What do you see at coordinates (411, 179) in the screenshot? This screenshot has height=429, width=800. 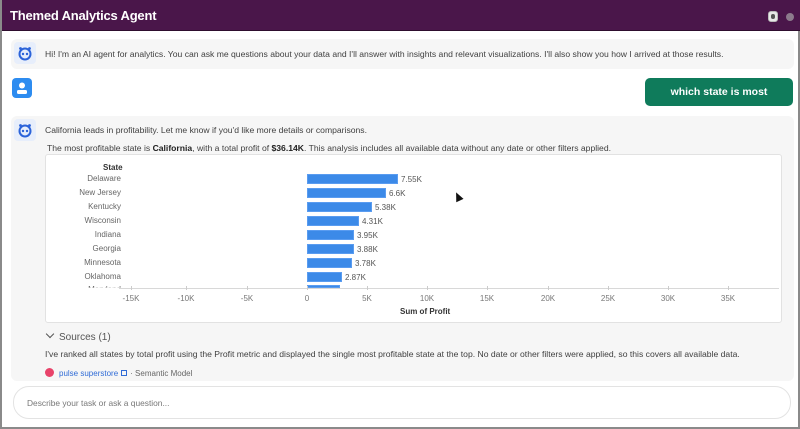 I see `bar-value-label: 7.55K` at bounding box center [411, 179].